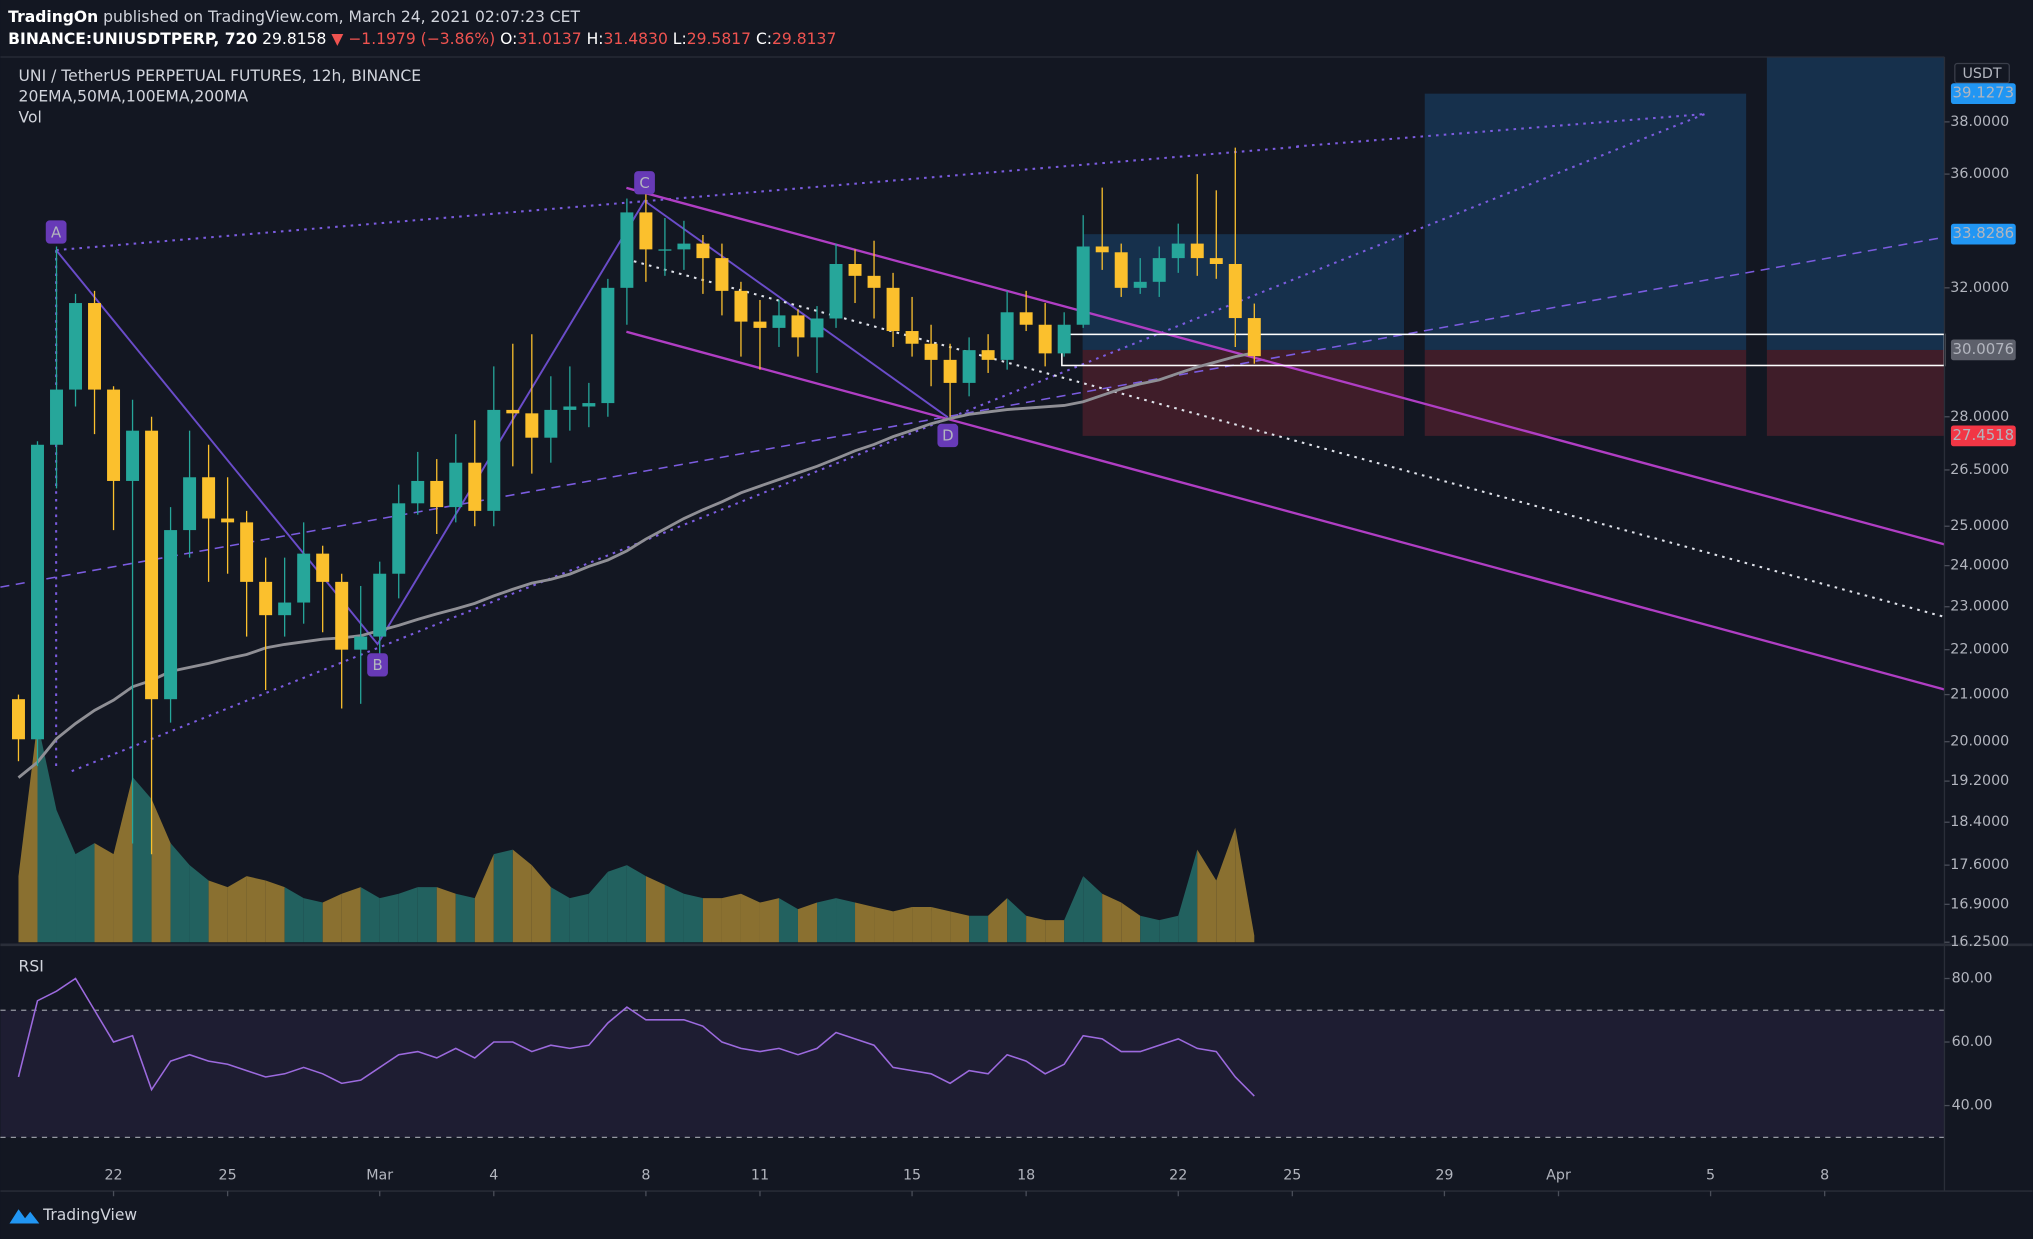 The width and height of the screenshot is (2033, 1239). I want to click on last-price: 29.8158, so click(294, 38).